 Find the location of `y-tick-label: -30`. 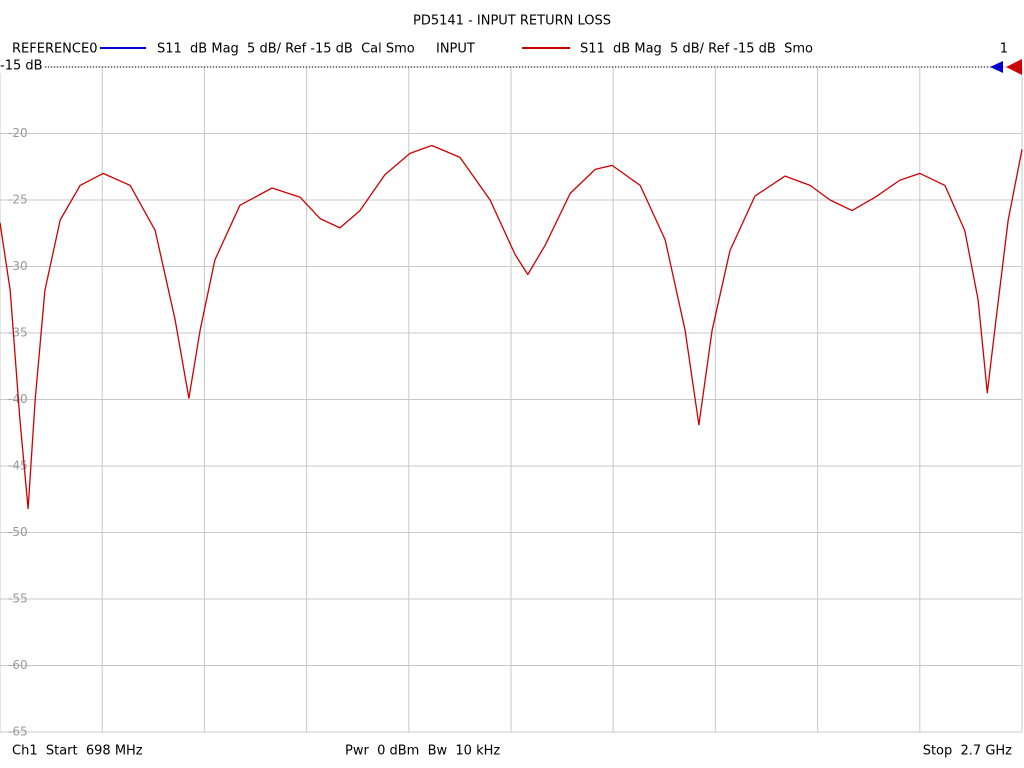

y-tick-label: -30 is located at coordinates (18, 266).